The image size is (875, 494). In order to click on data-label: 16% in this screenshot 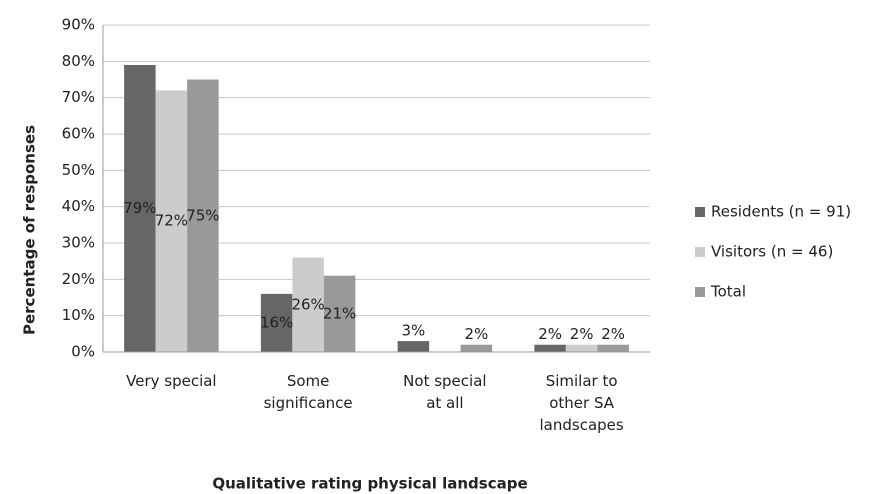, I will do `click(276, 322)`.